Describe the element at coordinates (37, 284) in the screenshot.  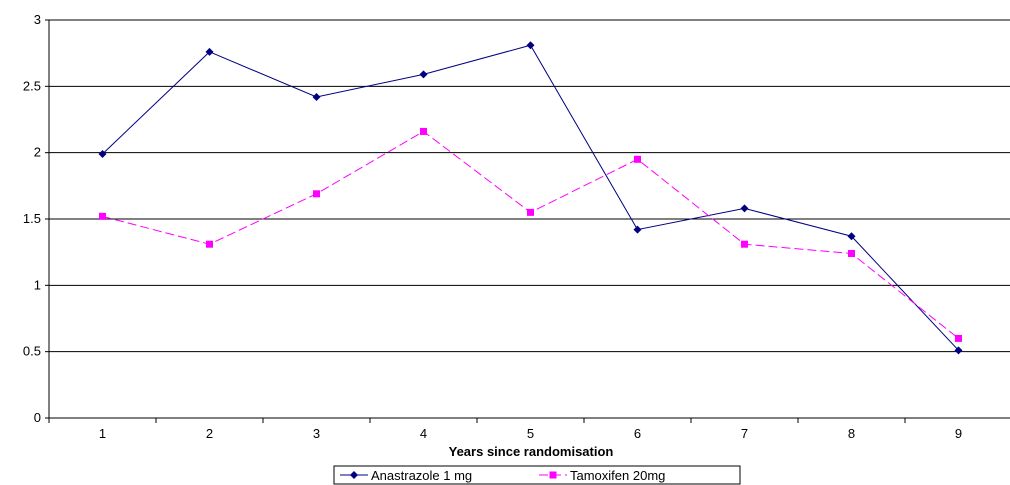
I see `y-tick-label: 1` at that location.